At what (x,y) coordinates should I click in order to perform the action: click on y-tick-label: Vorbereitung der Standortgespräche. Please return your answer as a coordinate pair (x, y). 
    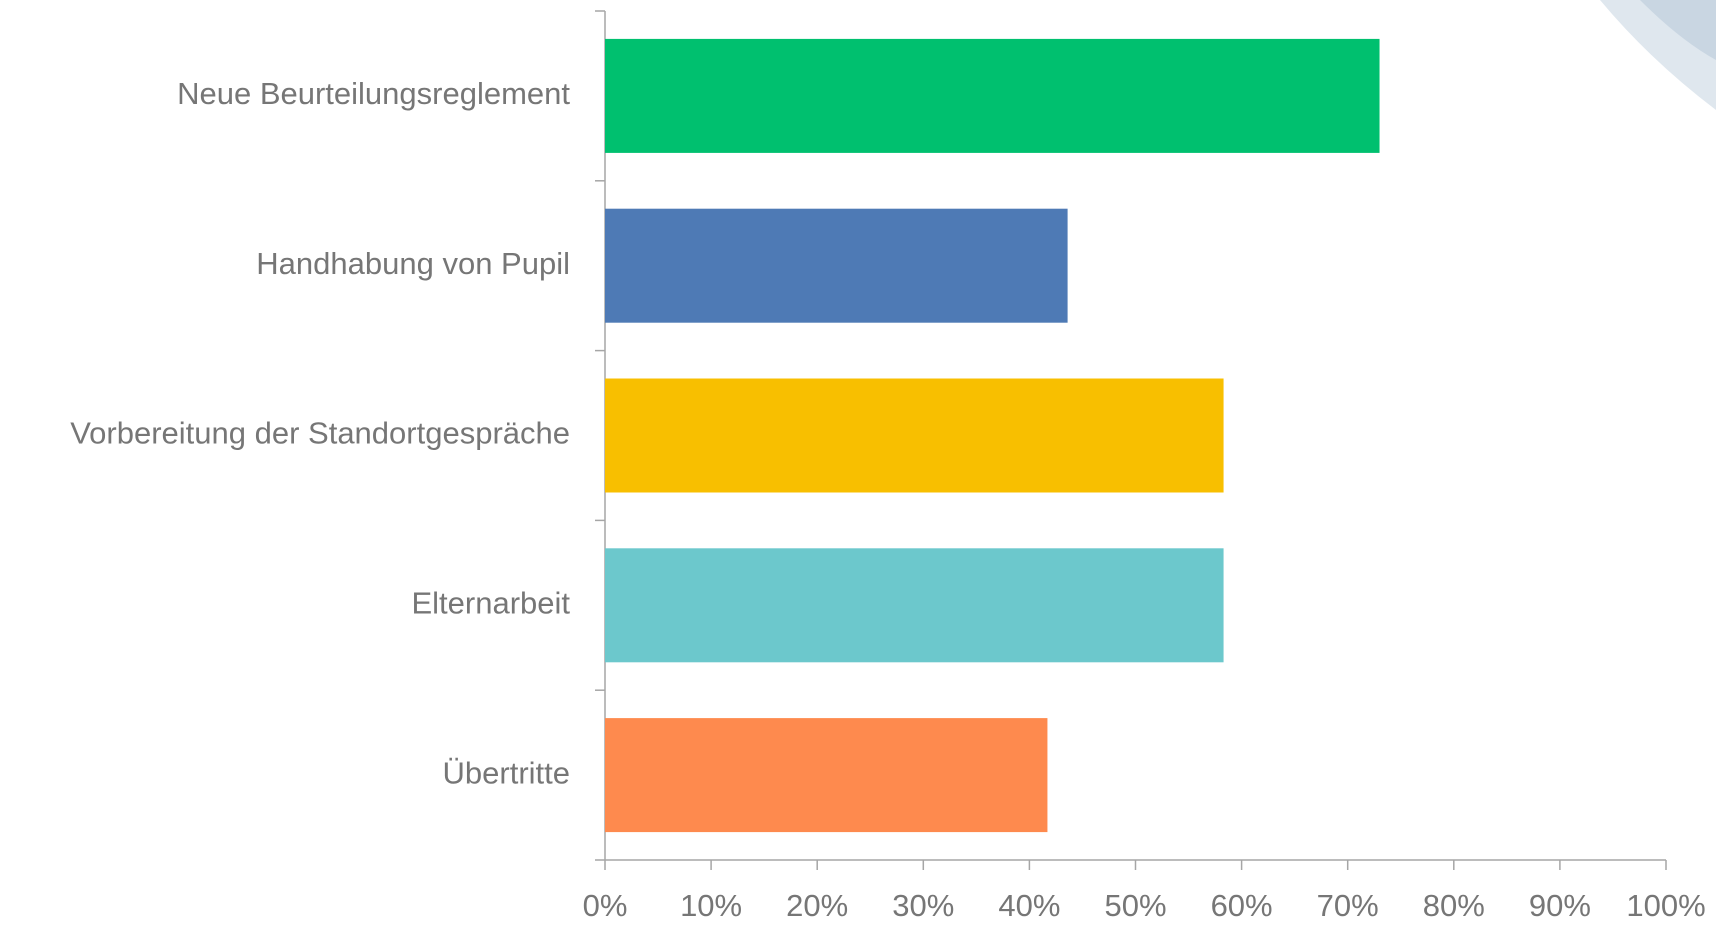
    Looking at the image, I should click on (320, 433).